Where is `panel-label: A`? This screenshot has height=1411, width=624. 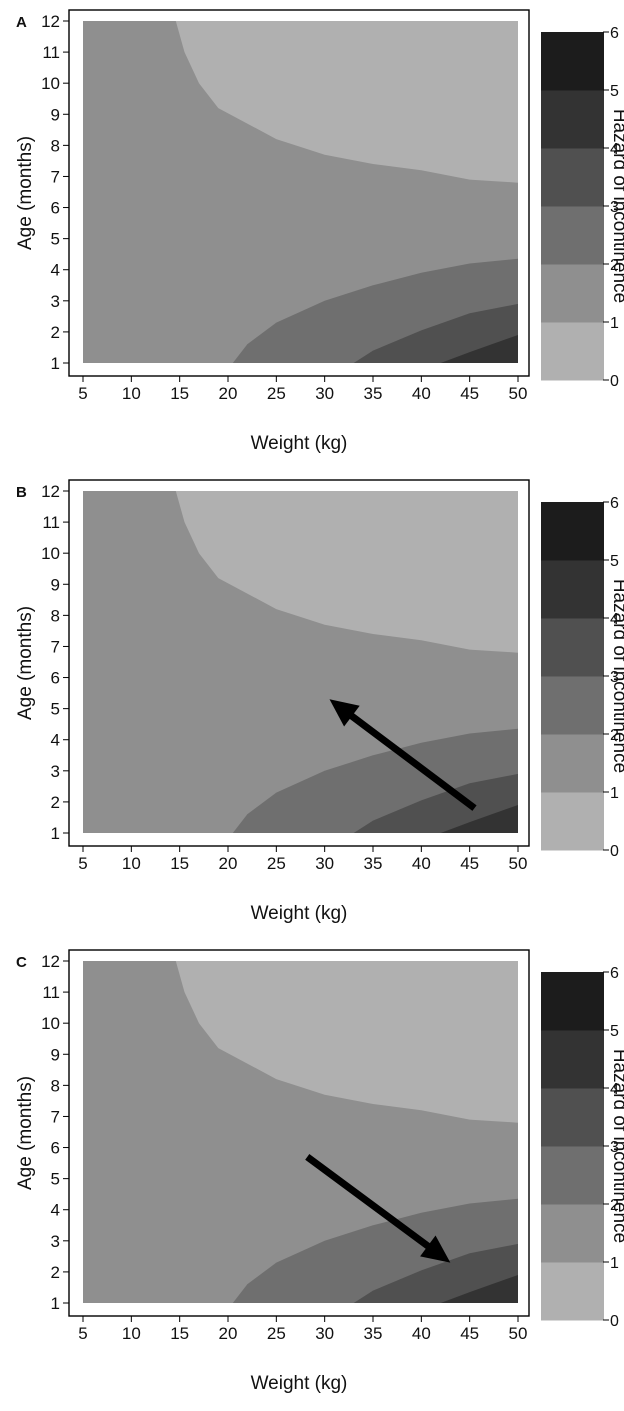 panel-label: A is located at coordinates (21, 22).